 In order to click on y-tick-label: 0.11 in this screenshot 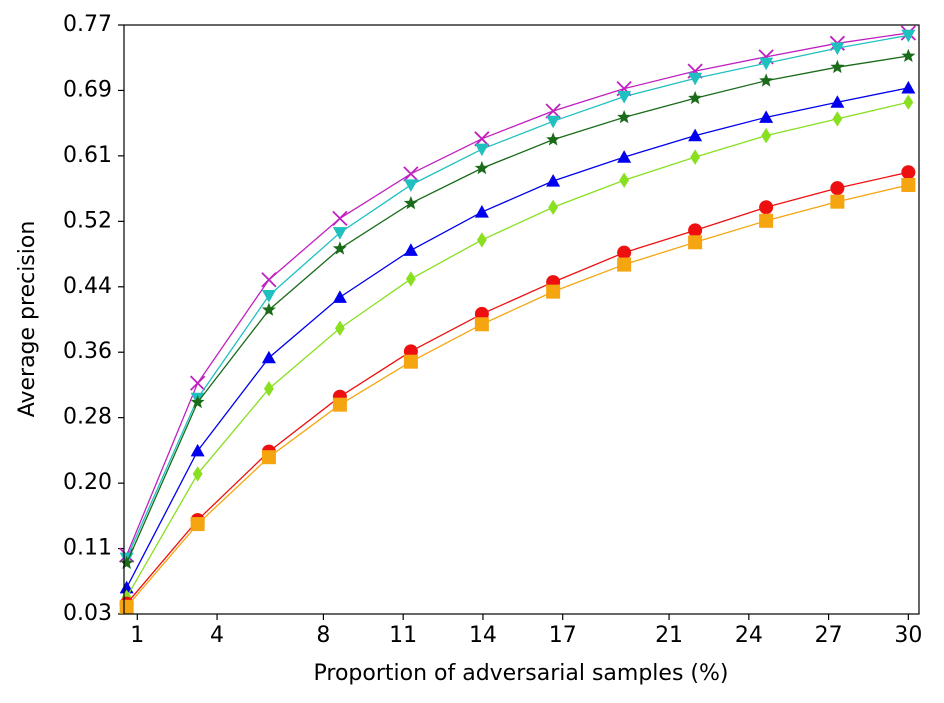, I will do `click(87, 548)`.